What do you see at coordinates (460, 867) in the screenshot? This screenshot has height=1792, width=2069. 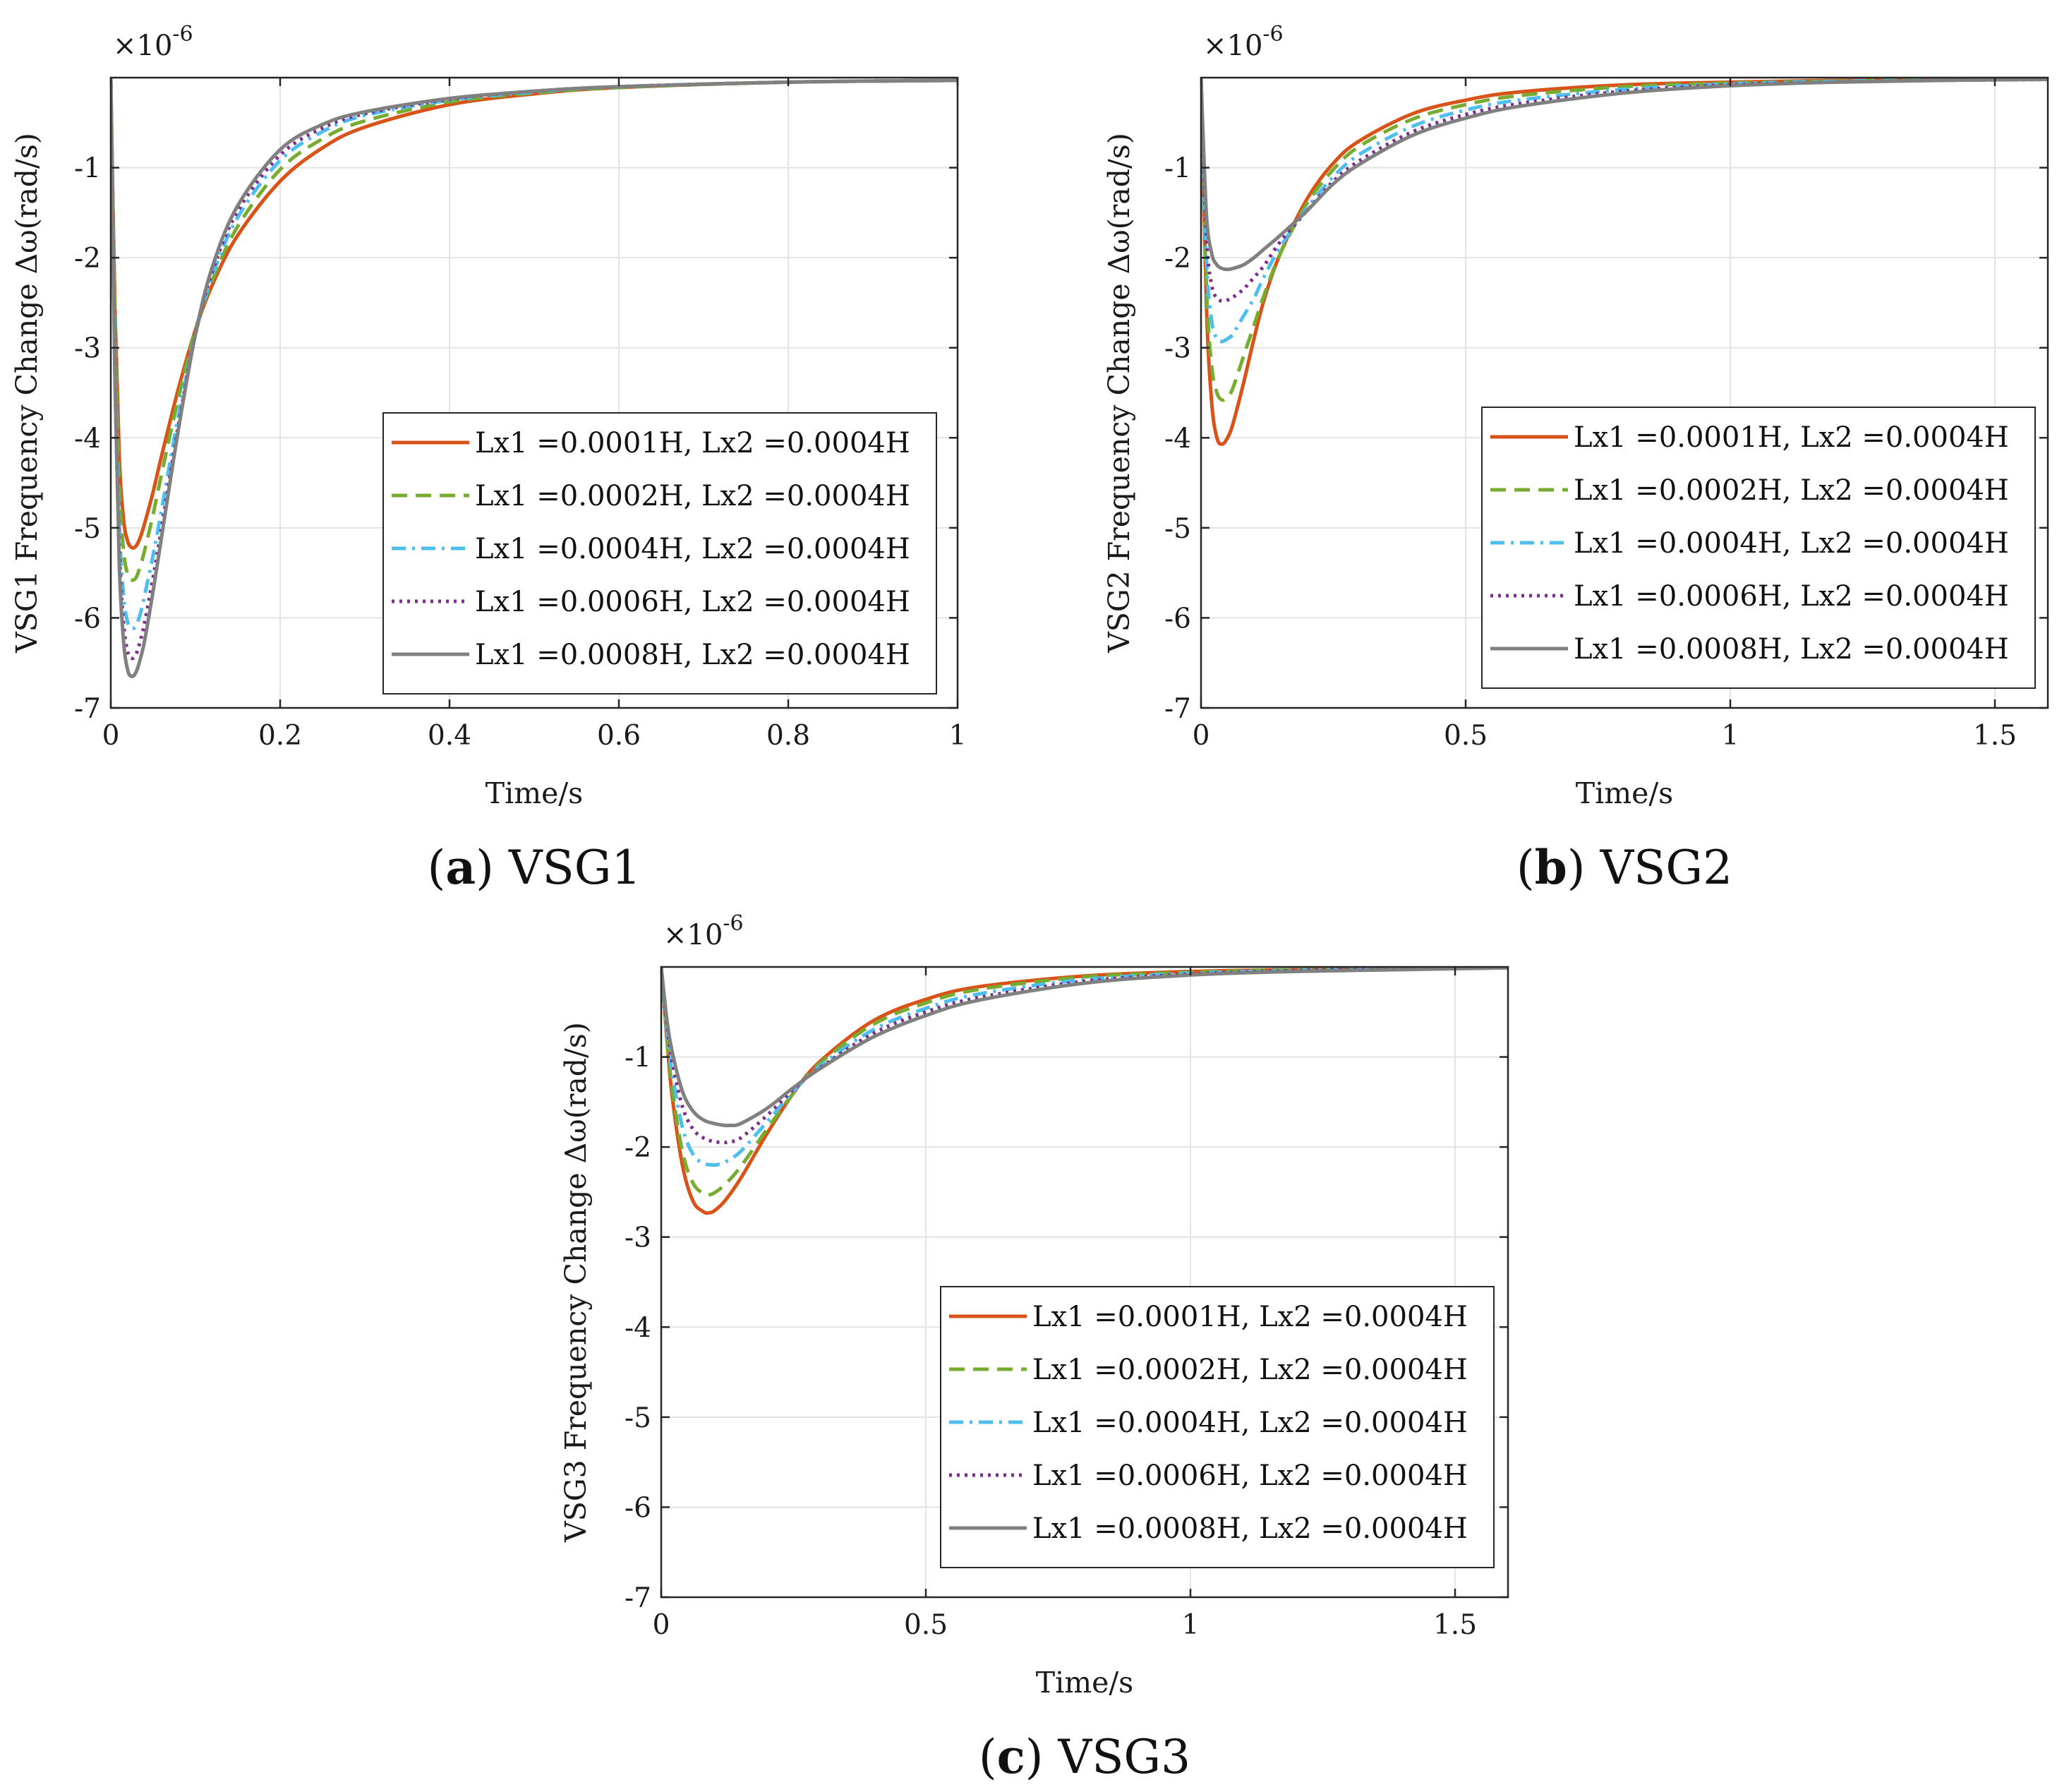 I see `caption-letter: a` at bounding box center [460, 867].